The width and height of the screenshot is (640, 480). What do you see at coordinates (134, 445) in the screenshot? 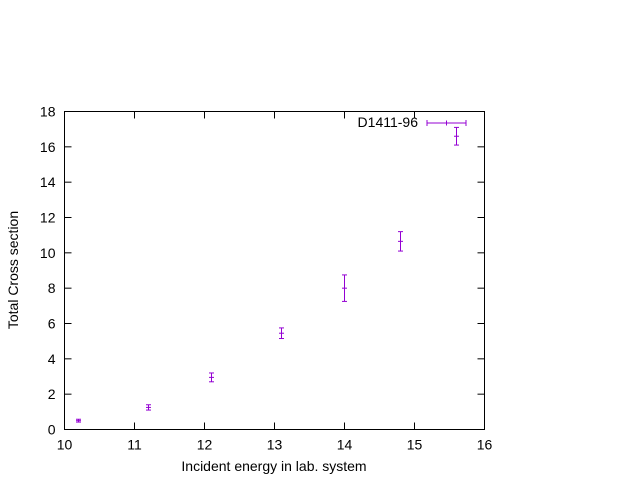
I see `x-tick-label: 11` at bounding box center [134, 445].